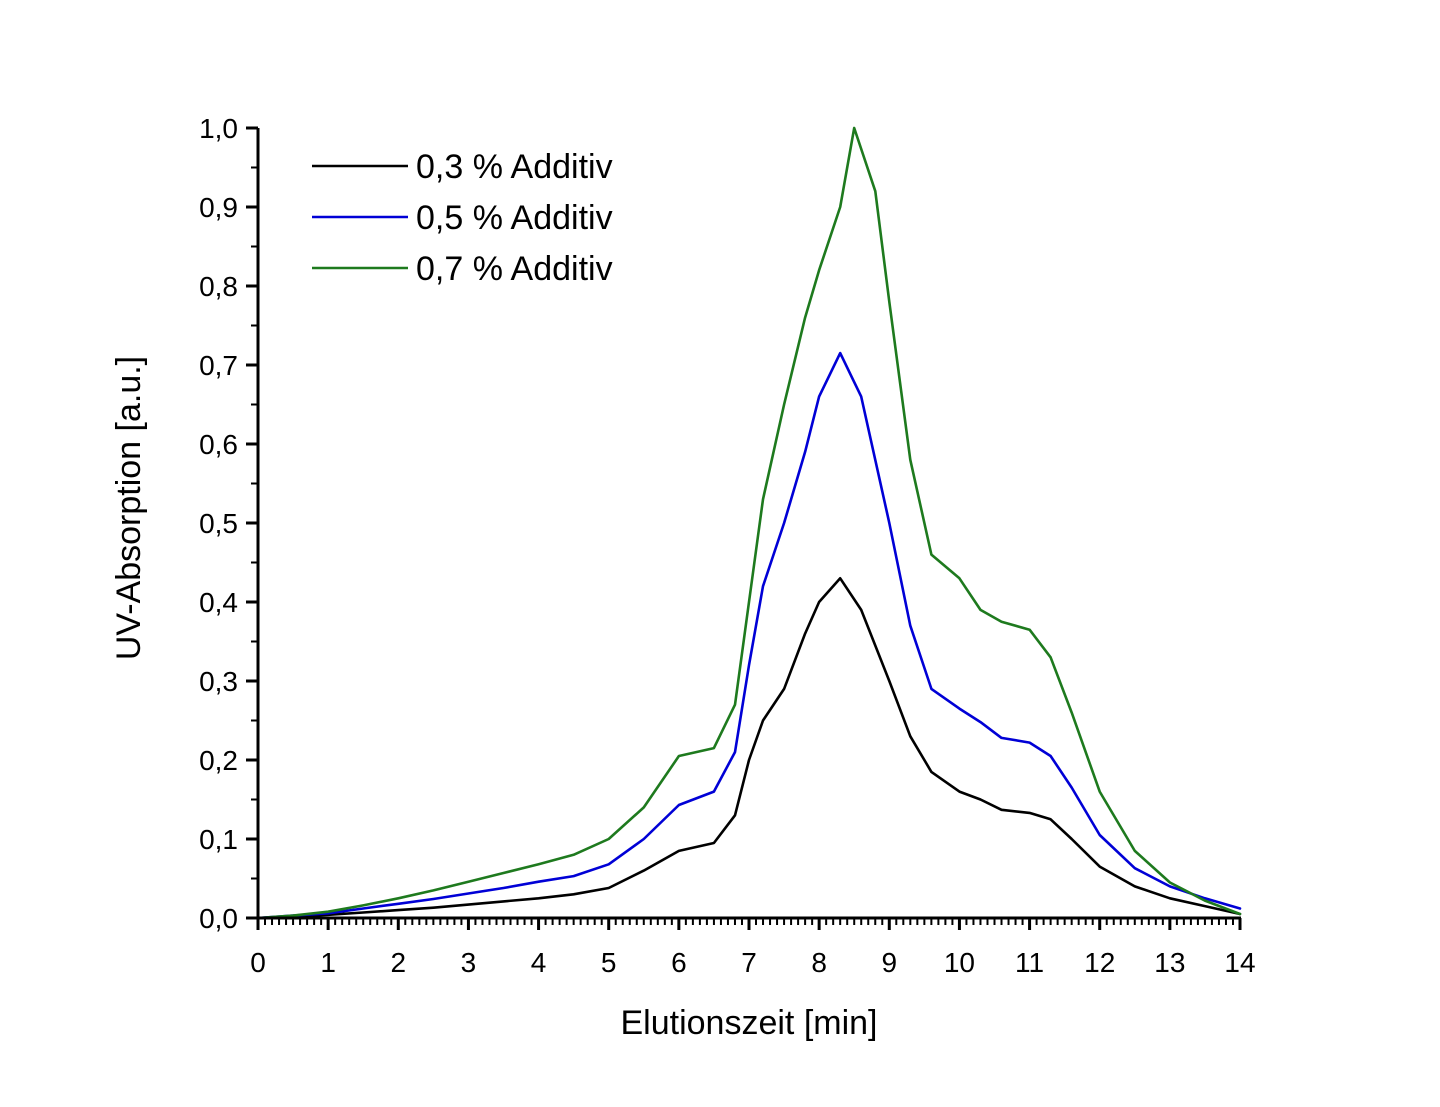  I want to click on x-tick-label: 11, so click(1029, 962).